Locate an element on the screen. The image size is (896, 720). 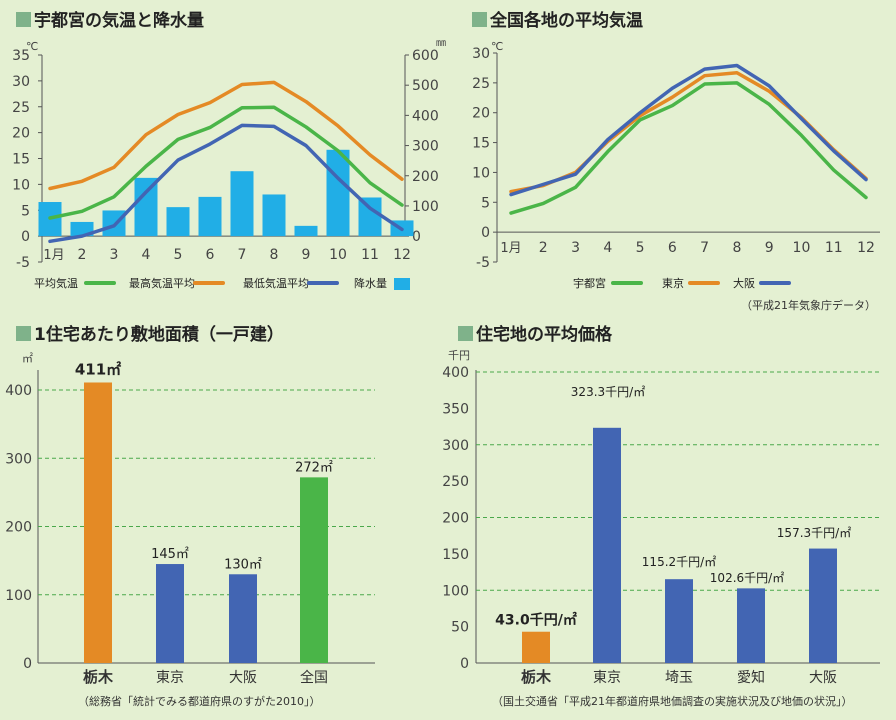
chart1-left-tick: 25 is located at coordinates (21, 108).